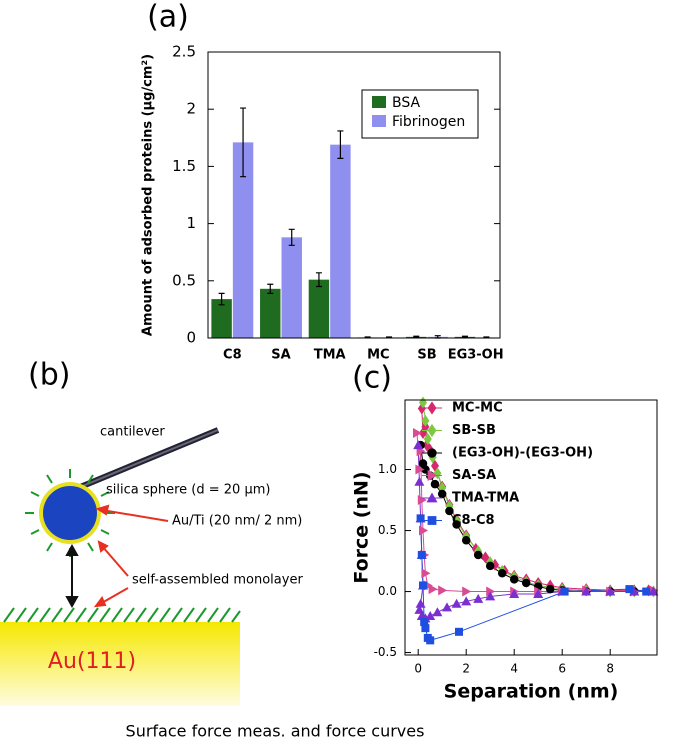 This screenshot has height=744, width=685. What do you see at coordinates (474, 430) in the screenshot?
I see `legend-label: SB-SB` at bounding box center [474, 430].